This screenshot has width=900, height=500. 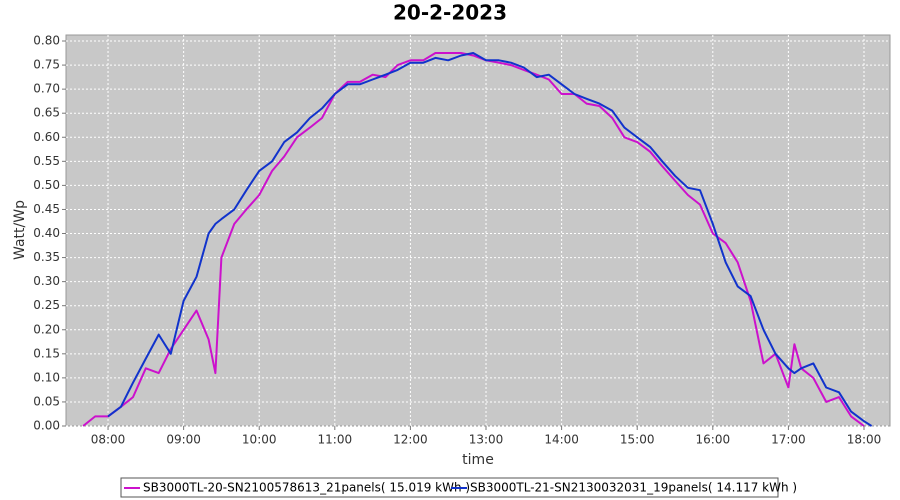 I want to click on x-tick-label: 16:00, so click(x=713, y=440).